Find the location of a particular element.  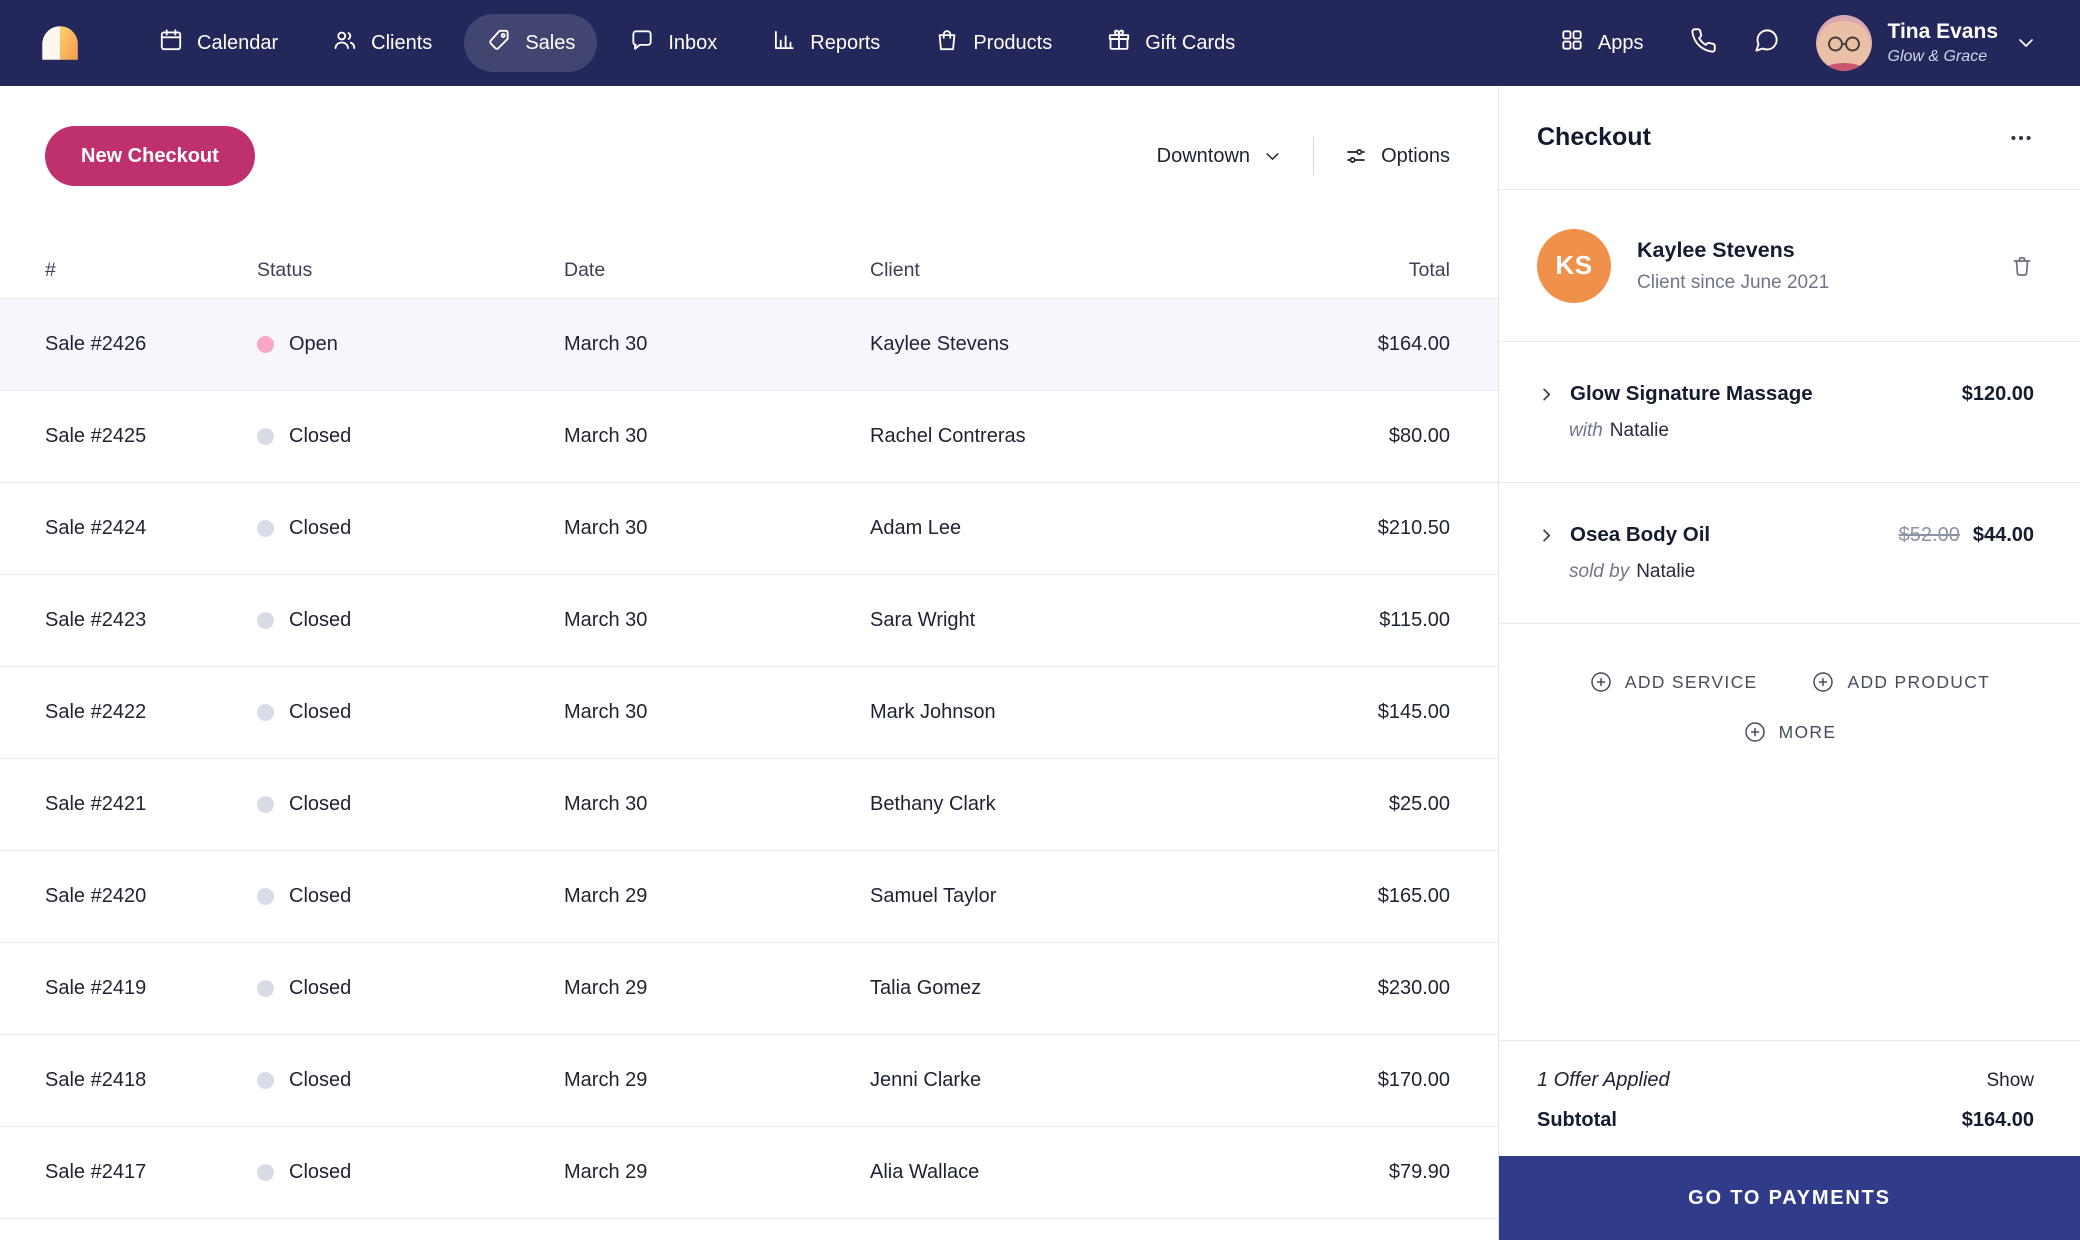

add-more-button: MORE is located at coordinates (1790, 732).